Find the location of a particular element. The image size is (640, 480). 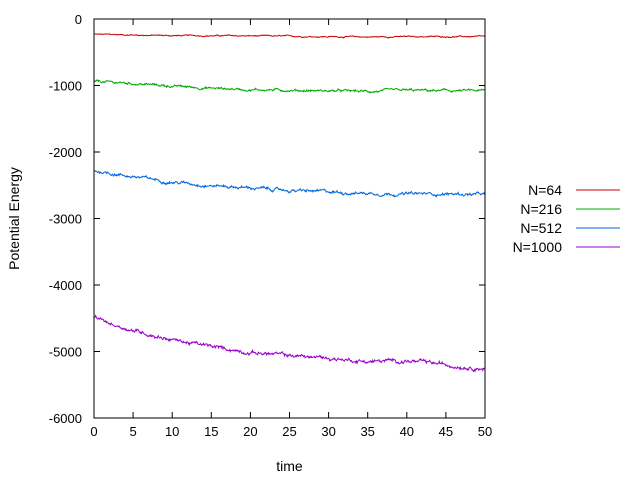

x-tick-label: 20 is located at coordinates (250, 431).